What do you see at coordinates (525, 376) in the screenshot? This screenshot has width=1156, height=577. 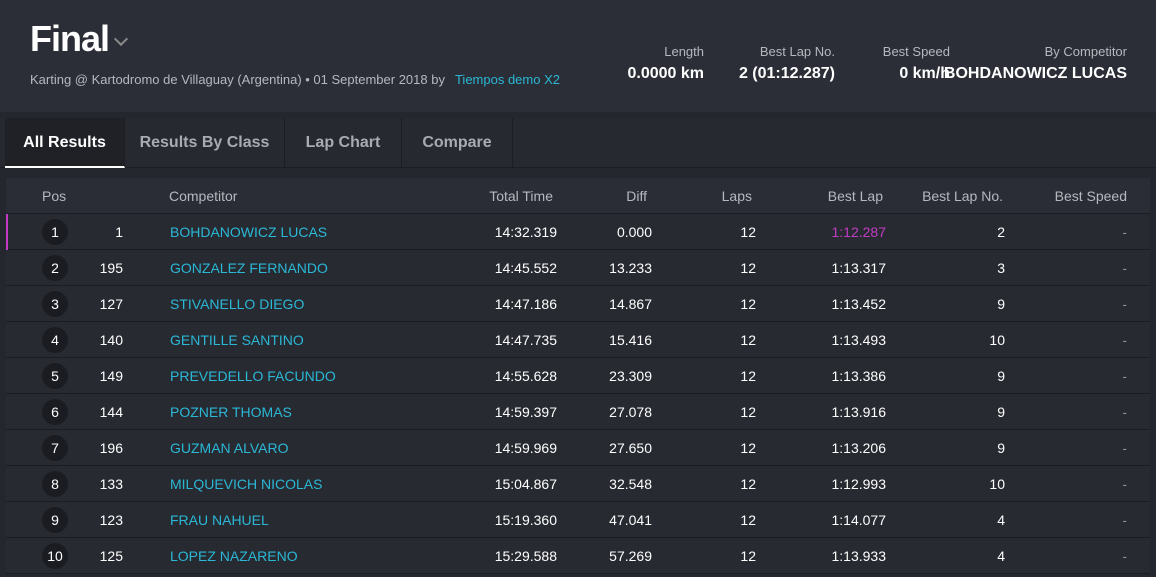 I see `cell: 14:55.628` at bounding box center [525, 376].